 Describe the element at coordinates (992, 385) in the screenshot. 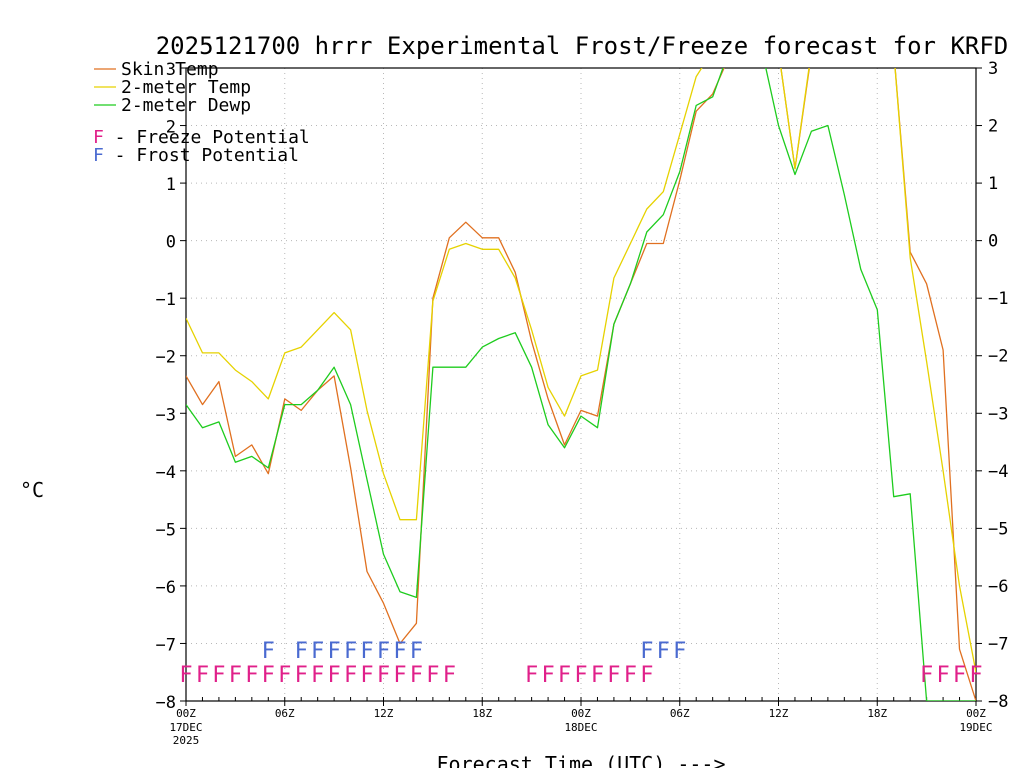

I see `y-axis-right: −8 −7 −6 −5 −4 −3 −2 −1 0 1 2 3` at that location.